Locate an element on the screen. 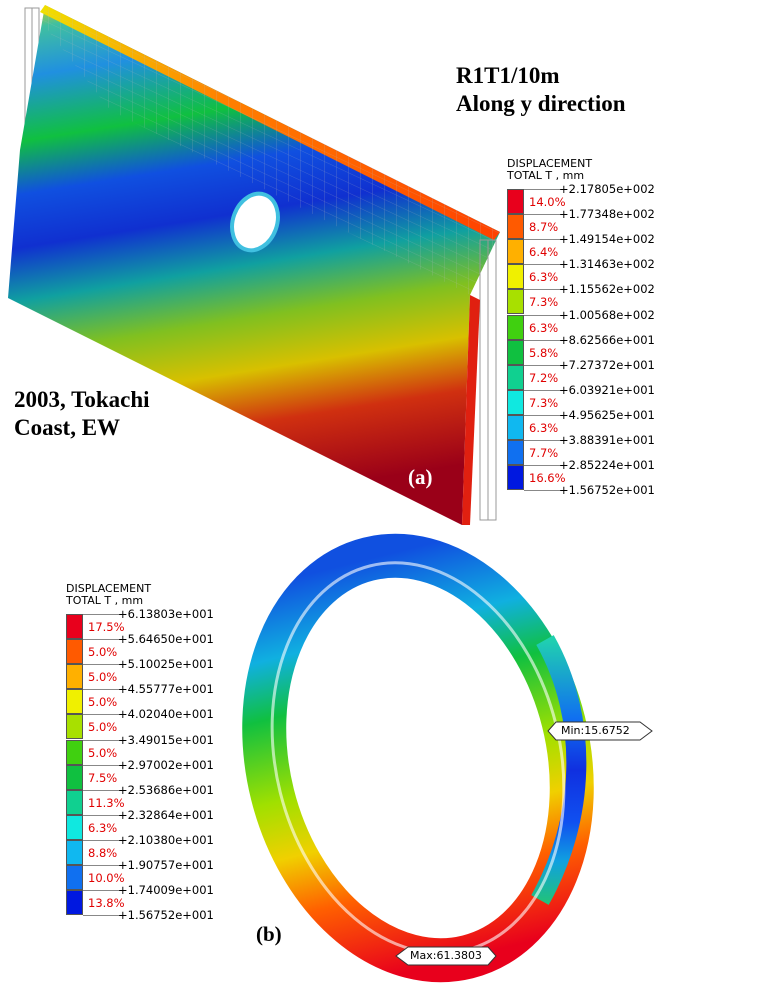  legend-b-value: +6.13803e+001 is located at coordinates (166, 614).